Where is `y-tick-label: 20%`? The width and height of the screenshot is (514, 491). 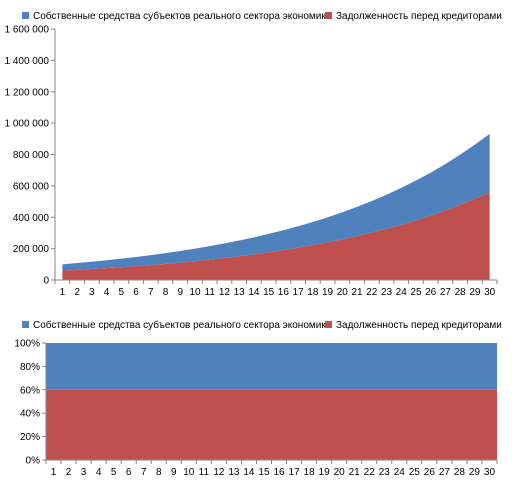
y-tick-label: 20% is located at coordinates (30, 437).